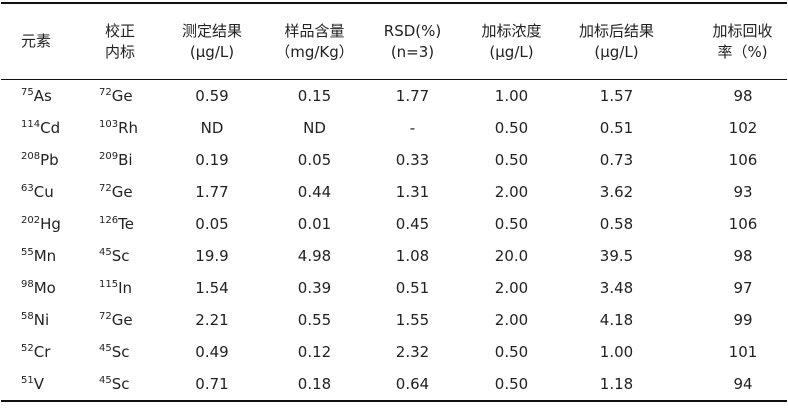 The image size is (788, 415). I want to click on cell: 39.5, so click(616, 256).